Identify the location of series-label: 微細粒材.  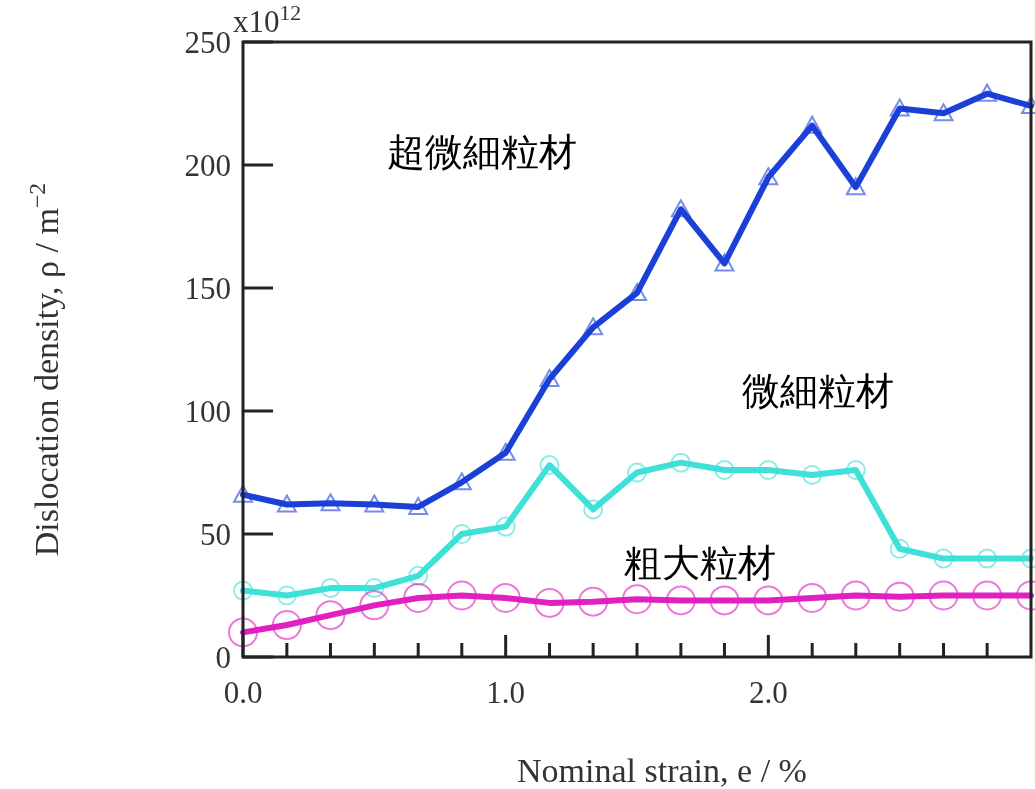
(818, 390).